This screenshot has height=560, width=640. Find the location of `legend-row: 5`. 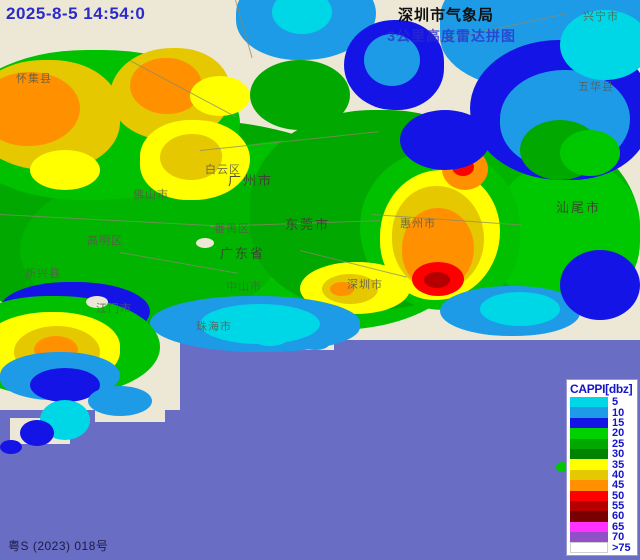

legend-row: 5 is located at coordinates (602, 402).